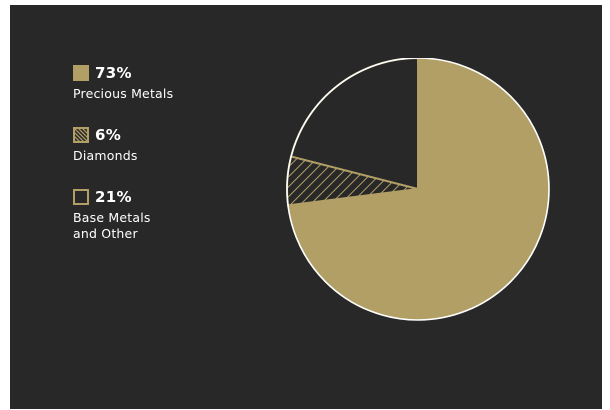 Image resolution: width=610 pixels, height=410 pixels. I want to click on legend-item-precious-metals: 73% Precious Metals, so click(123, 82).